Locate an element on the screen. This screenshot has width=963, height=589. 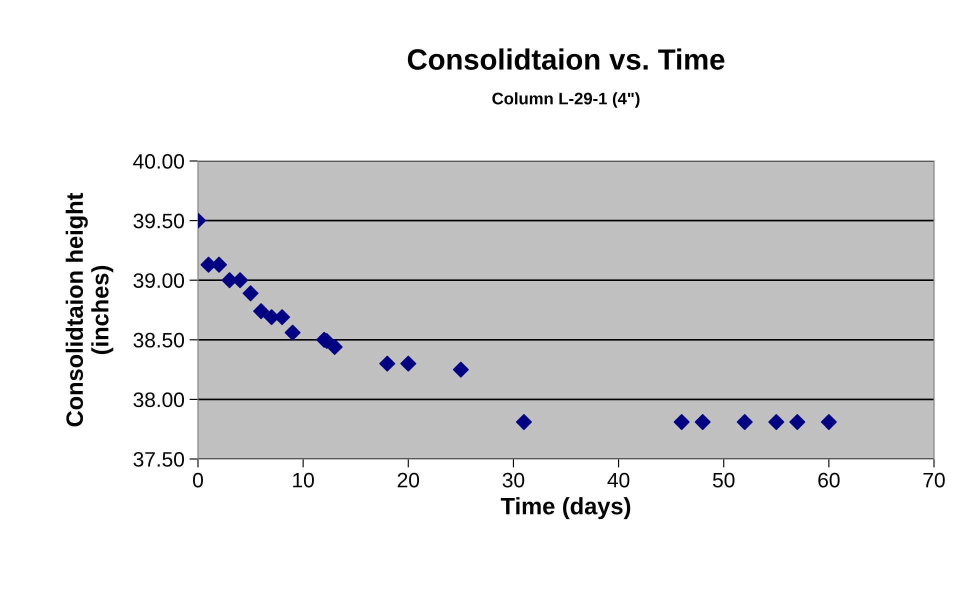
y-tick-label: 39.00 is located at coordinates (158, 280).